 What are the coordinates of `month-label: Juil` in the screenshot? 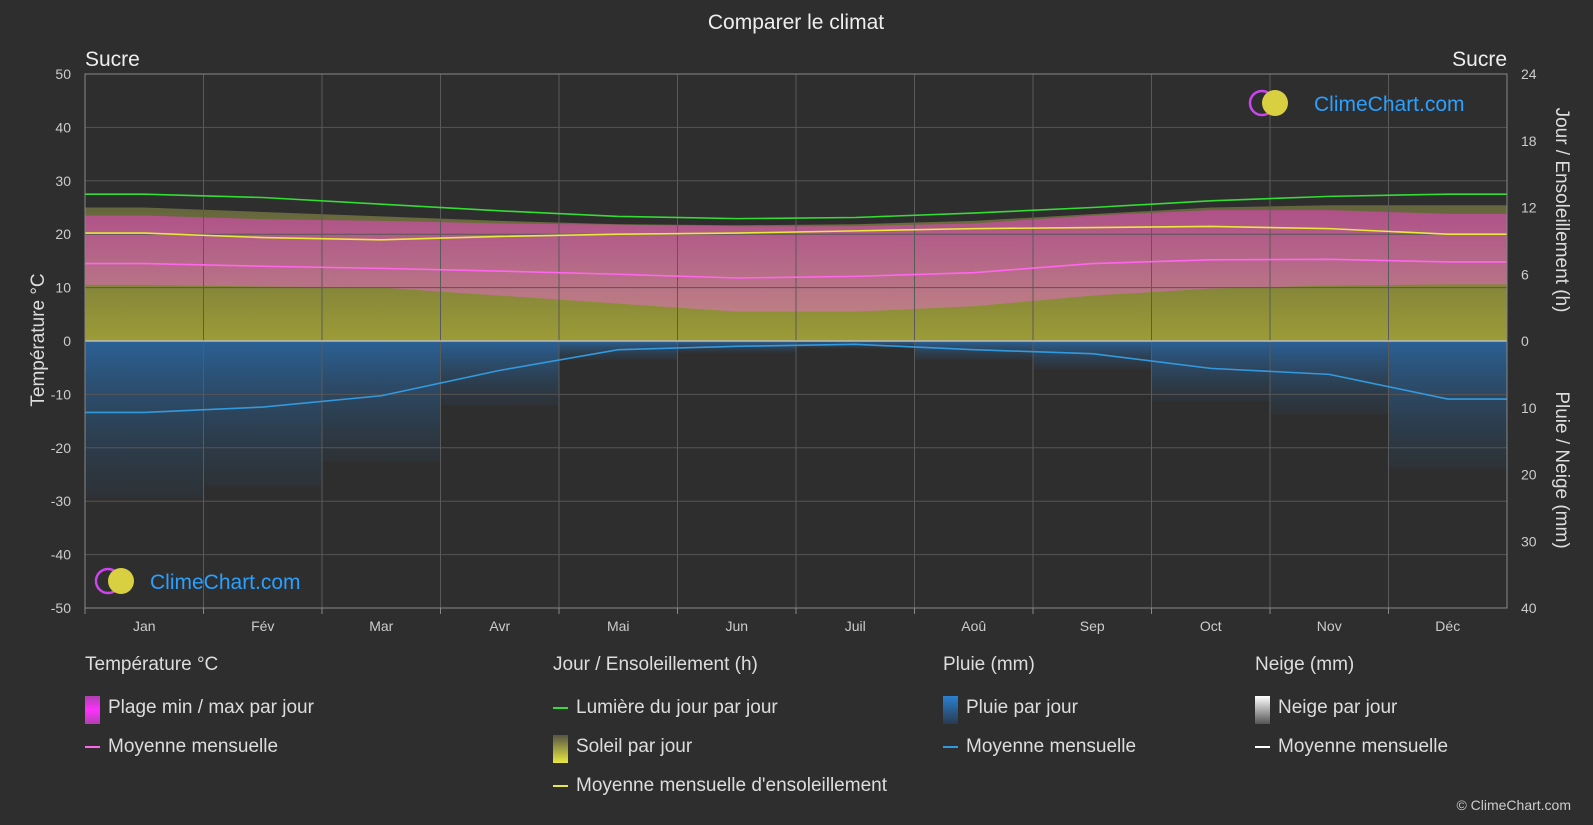 It's located at (855, 626).